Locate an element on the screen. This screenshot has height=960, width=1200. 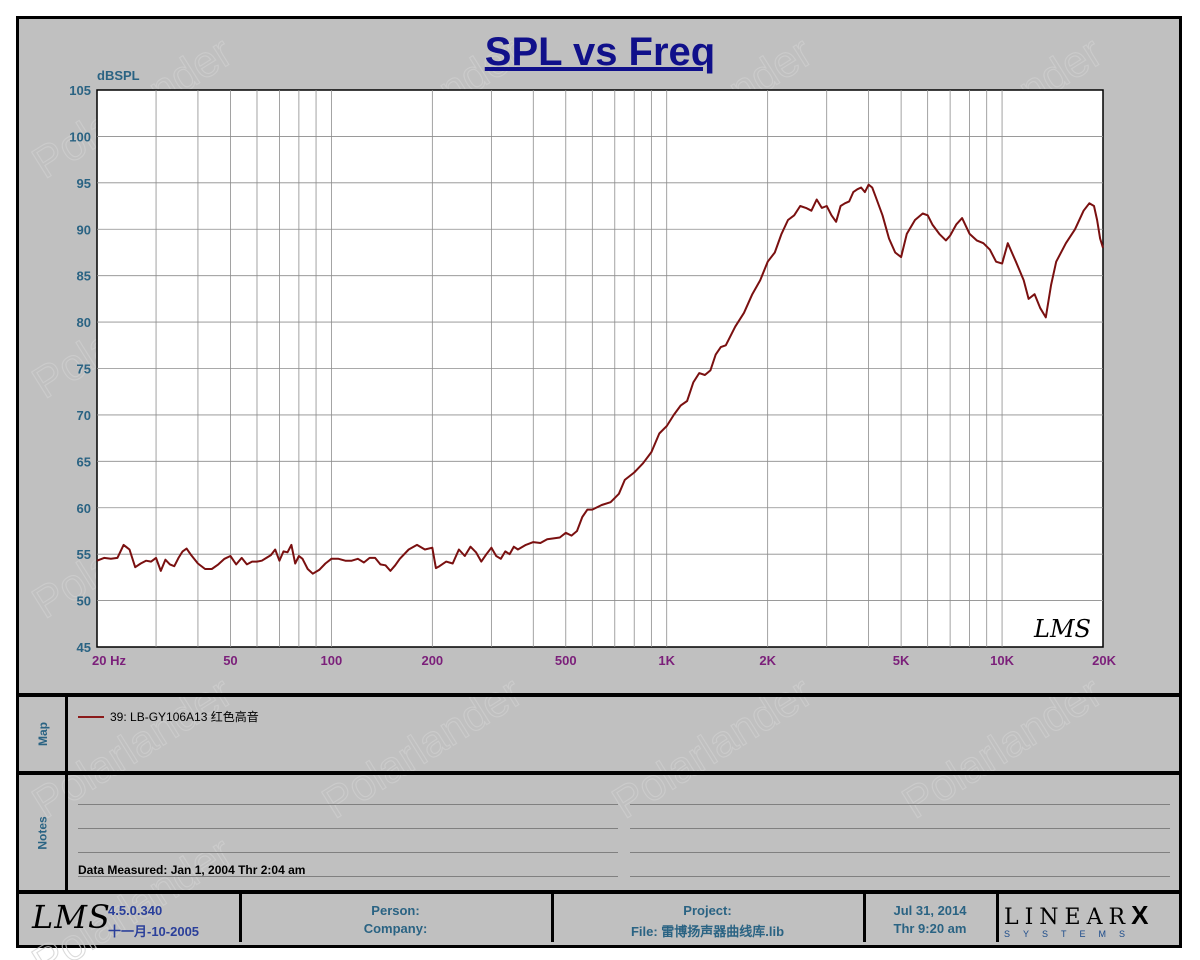
version-date: 十一月-10-2005 is located at coordinates (154, 931).